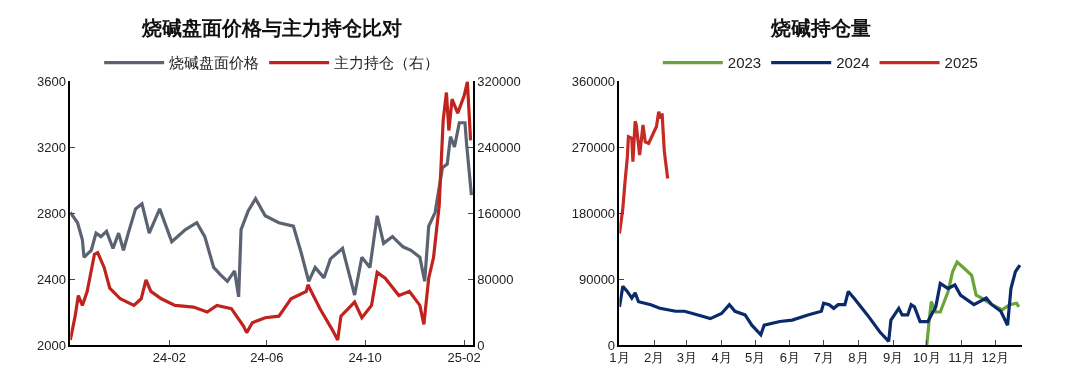  What do you see at coordinates (387, 63) in the screenshot?
I see `legend-label: 主力持仓（右）` at bounding box center [387, 63].